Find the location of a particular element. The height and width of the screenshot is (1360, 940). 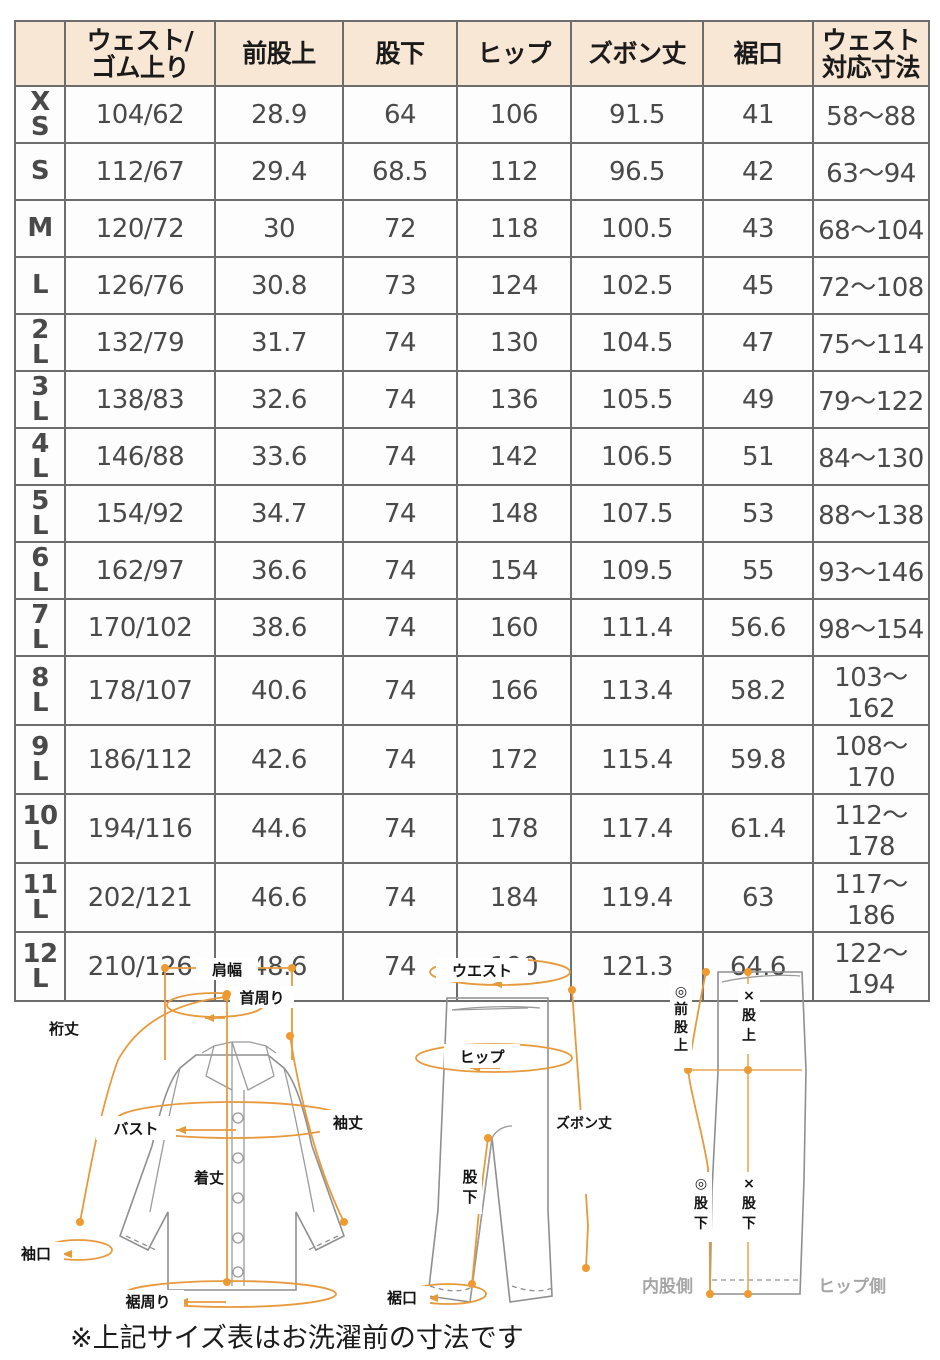

size-label-top: 9 is located at coordinates (40, 746).